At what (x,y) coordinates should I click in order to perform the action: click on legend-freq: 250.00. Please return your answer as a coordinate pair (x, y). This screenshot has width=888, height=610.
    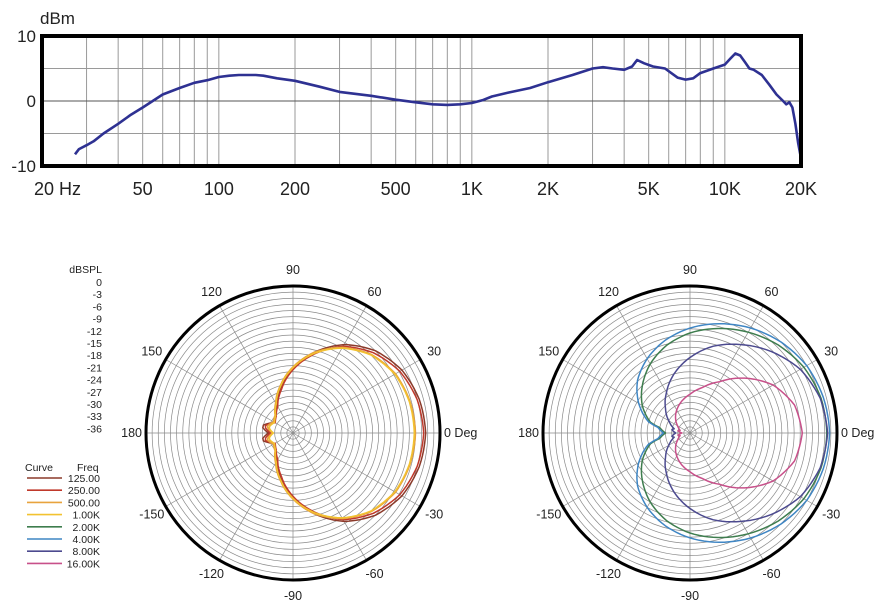
    Looking at the image, I should click on (84, 491).